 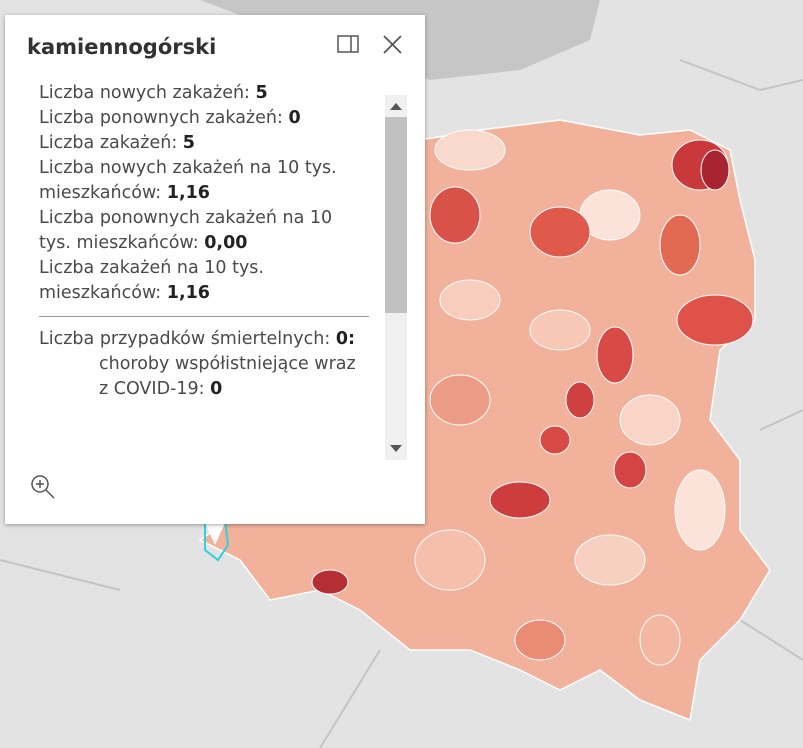 I want to click on field-row: Liczba nowych zakażeń: 5, so click(x=204, y=93).